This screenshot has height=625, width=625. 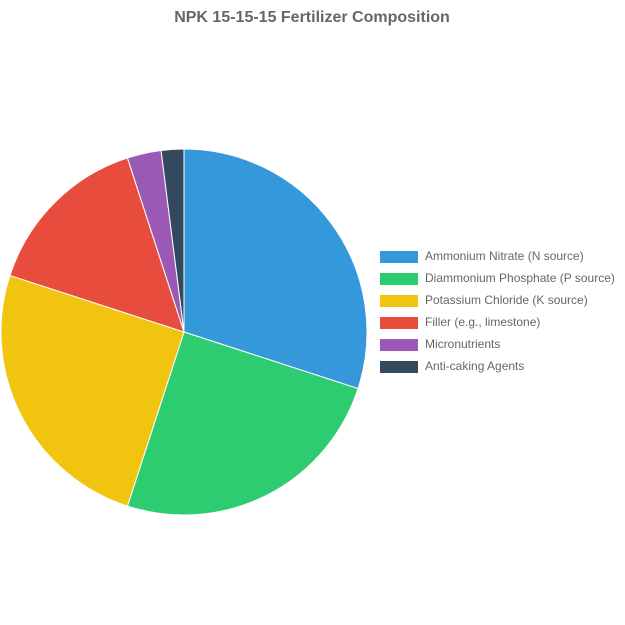 I want to click on legend-label: Diammonium Phosphate (P source), so click(x=520, y=278).